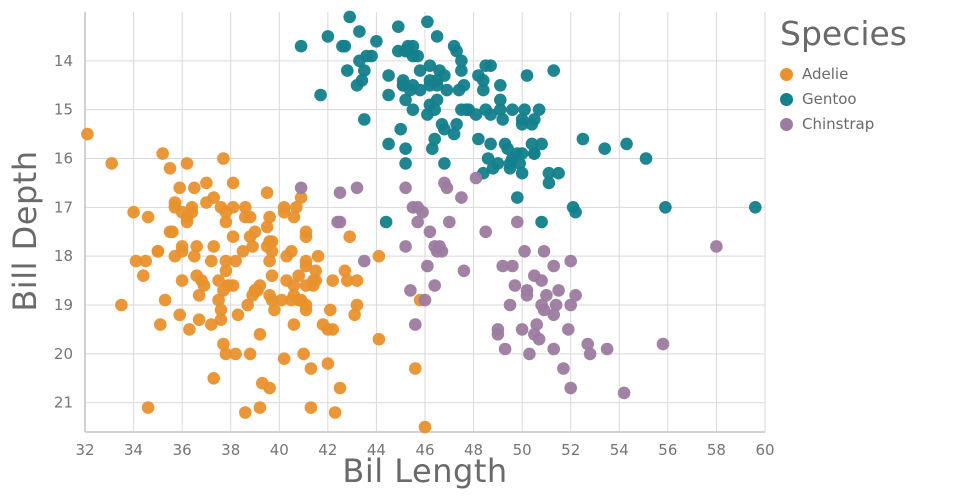 This screenshot has height=500, width=960. What do you see at coordinates (425, 471) in the screenshot?
I see `x-axis-title: Bil Length` at bounding box center [425, 471].